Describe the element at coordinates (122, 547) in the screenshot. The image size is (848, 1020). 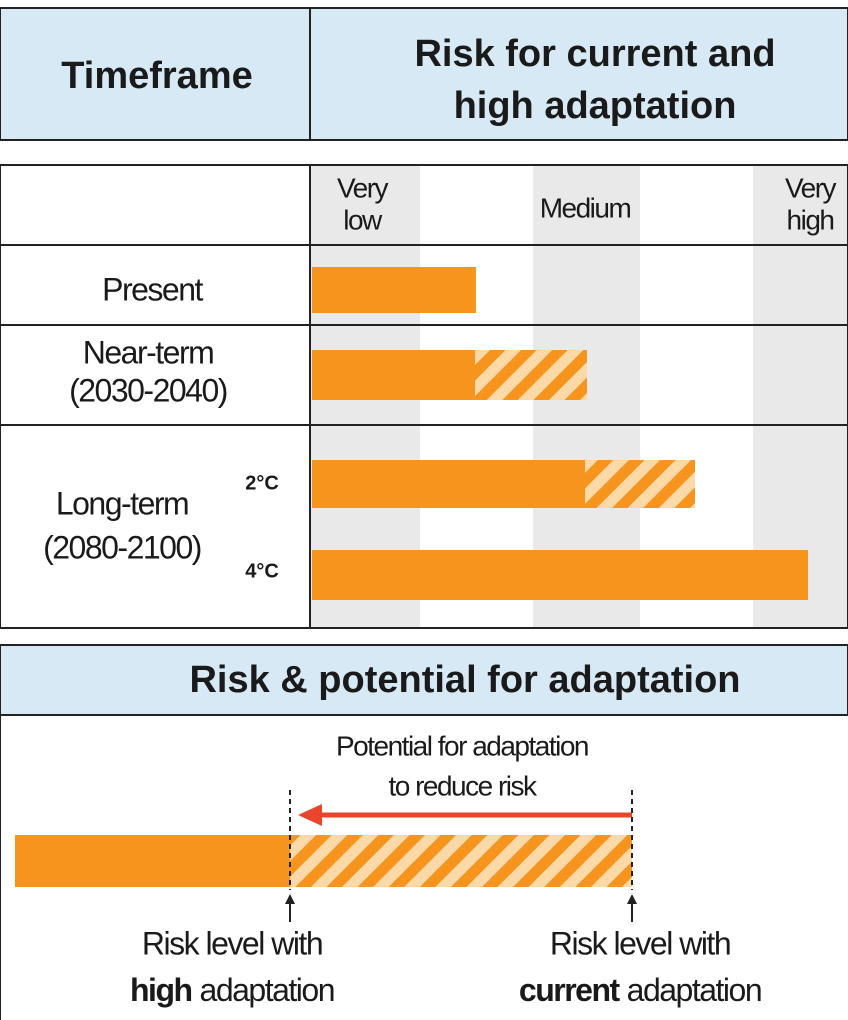
I see `row-long-term: (2080-2100)` at that location.